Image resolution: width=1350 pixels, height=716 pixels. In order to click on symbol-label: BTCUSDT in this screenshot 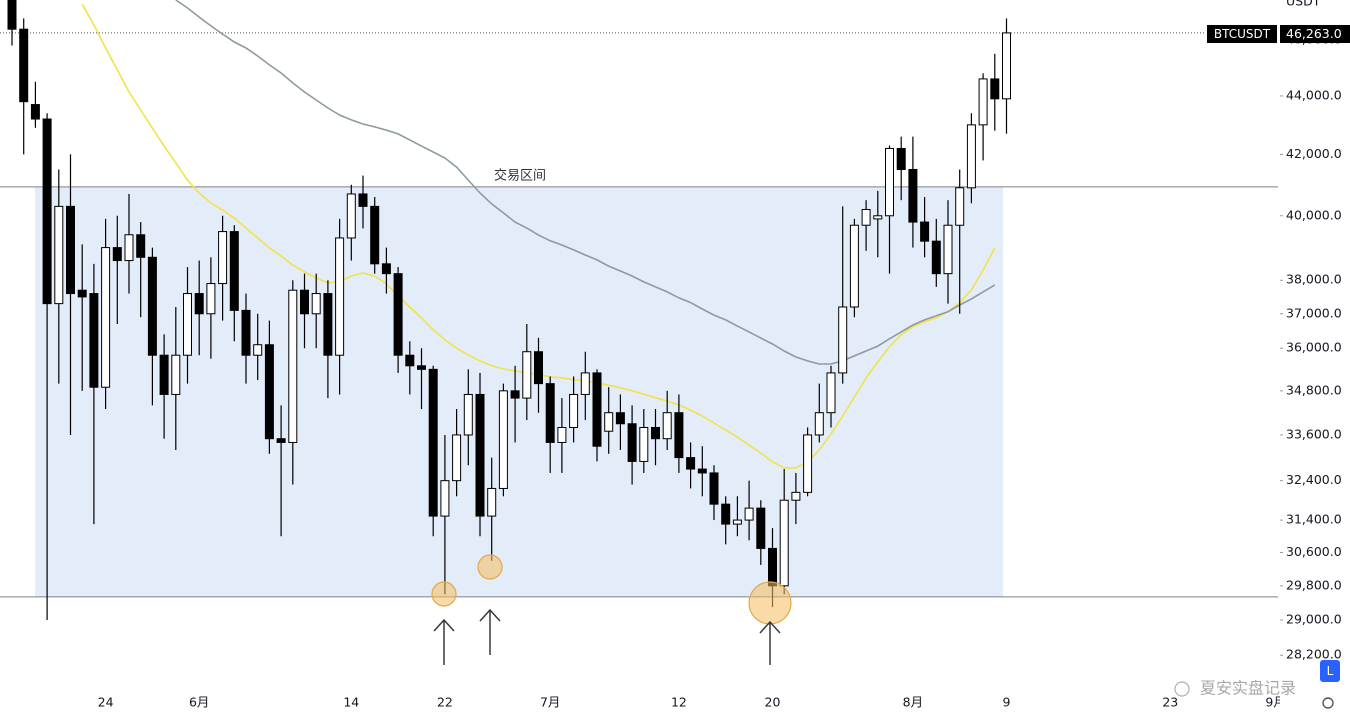, I will do `click(1242, 34)`.